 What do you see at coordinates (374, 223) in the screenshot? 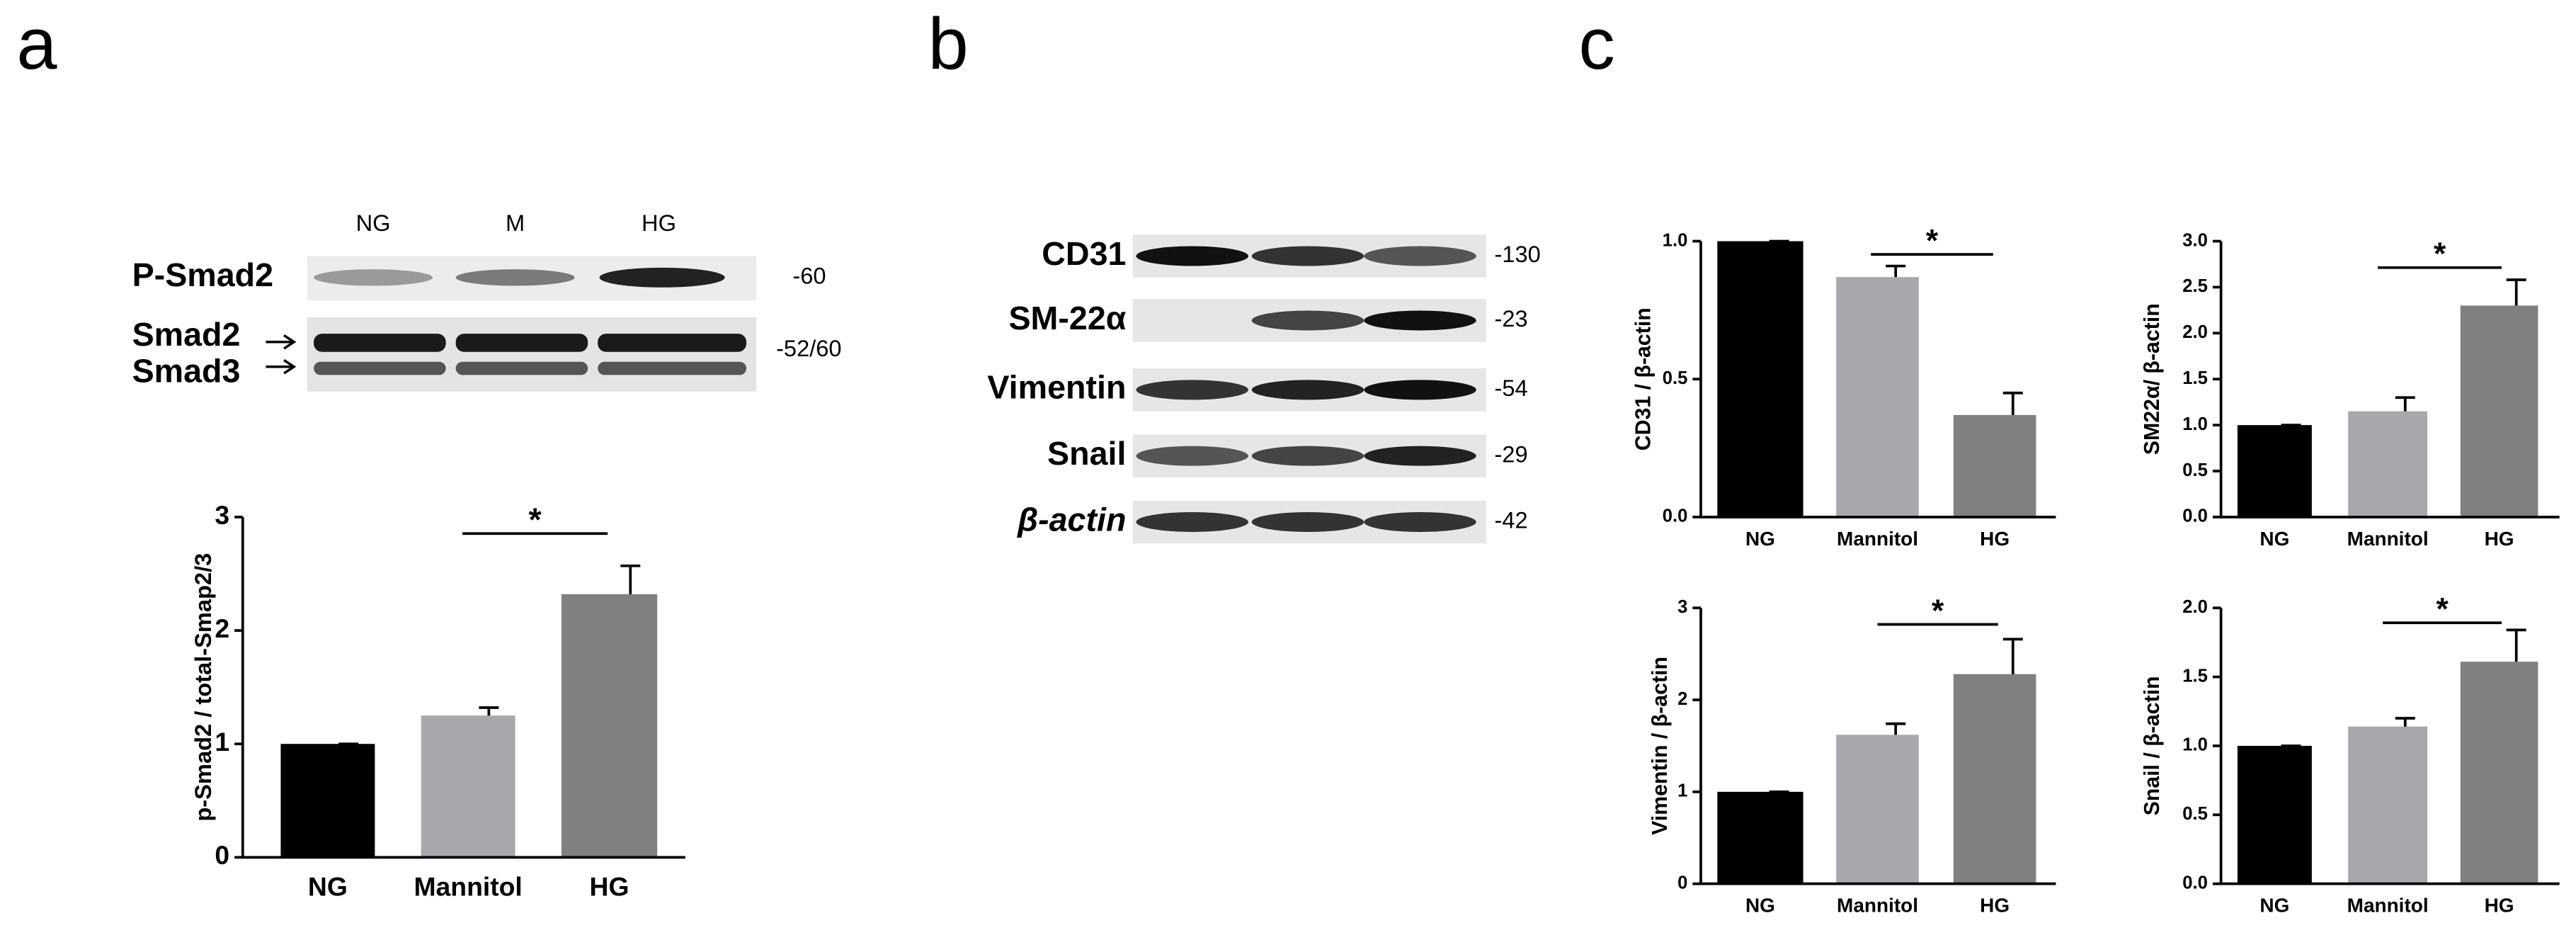
I see `lane-label: NG` at bounding box center [374, 223].